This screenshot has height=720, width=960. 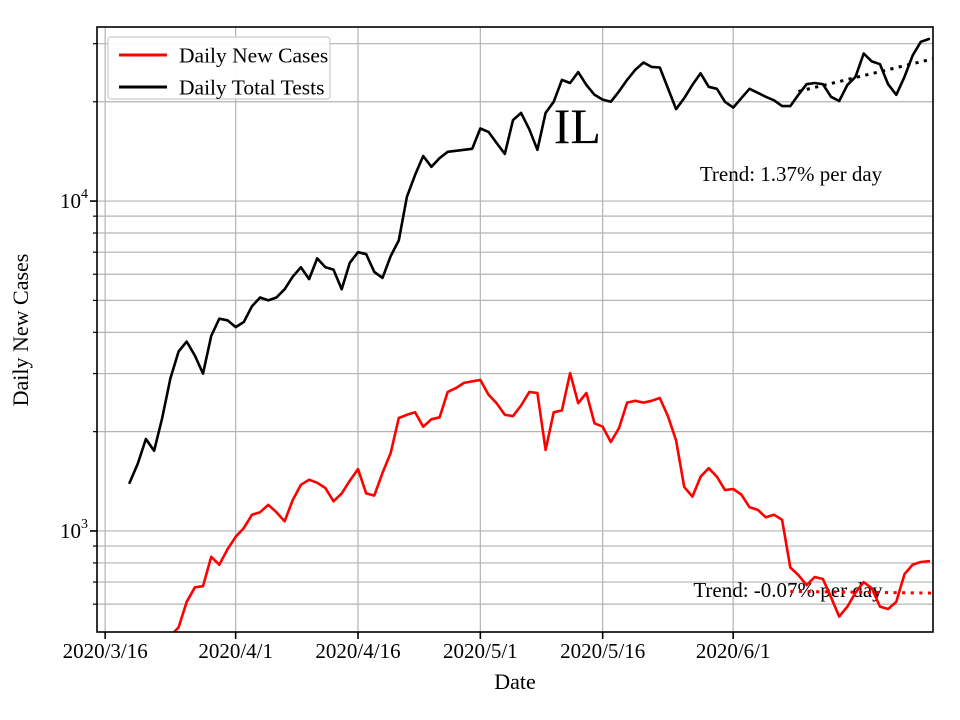 I want to click on cases-trend-label: Trend: -0.07% per day, so click(x=788, y=590).